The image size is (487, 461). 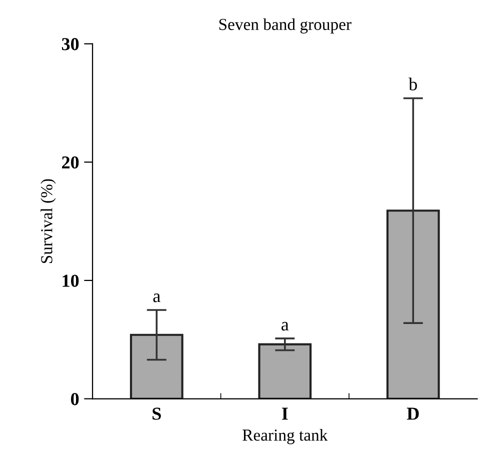 I want to click on annotation: b, so click(x=412, y=84).